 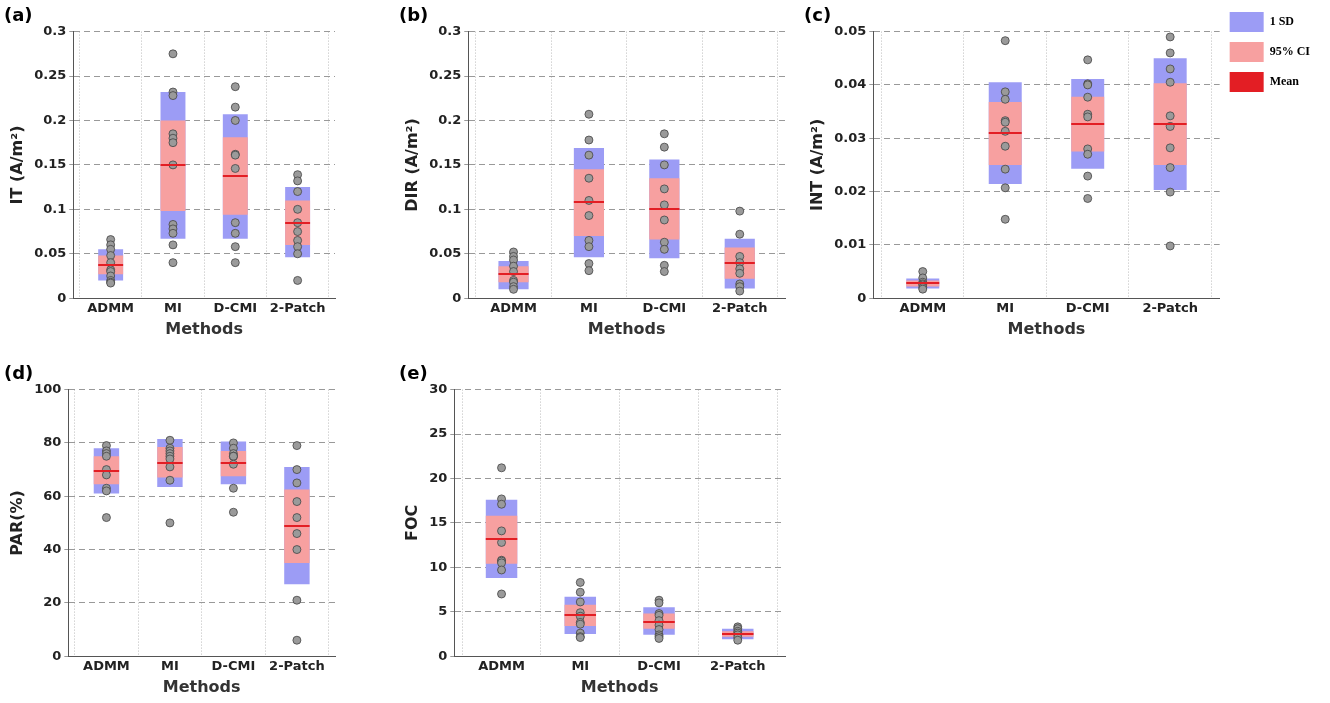 I want to click on chart-title: (e), so click(x=413, y=373).